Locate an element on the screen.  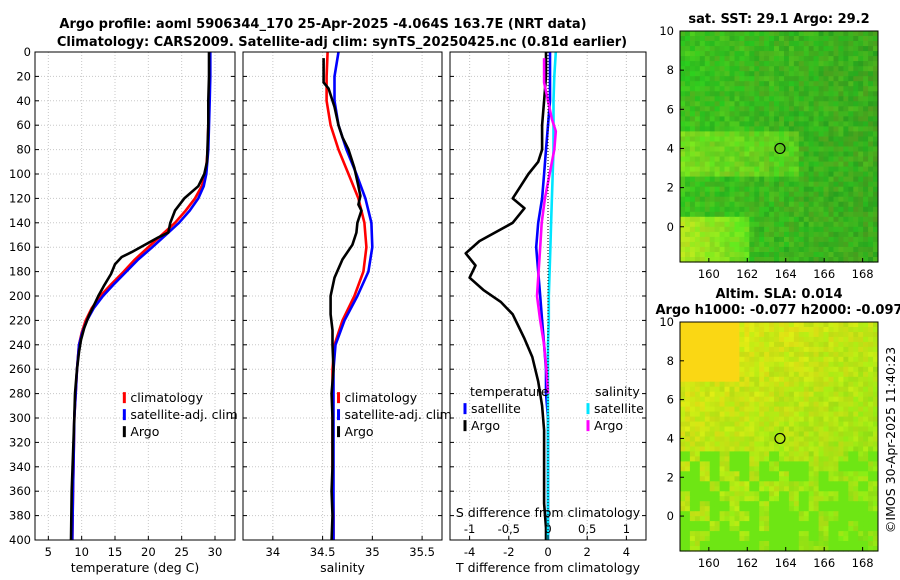
map-y-tick-label: 2 is located at coordinates (670, 477).